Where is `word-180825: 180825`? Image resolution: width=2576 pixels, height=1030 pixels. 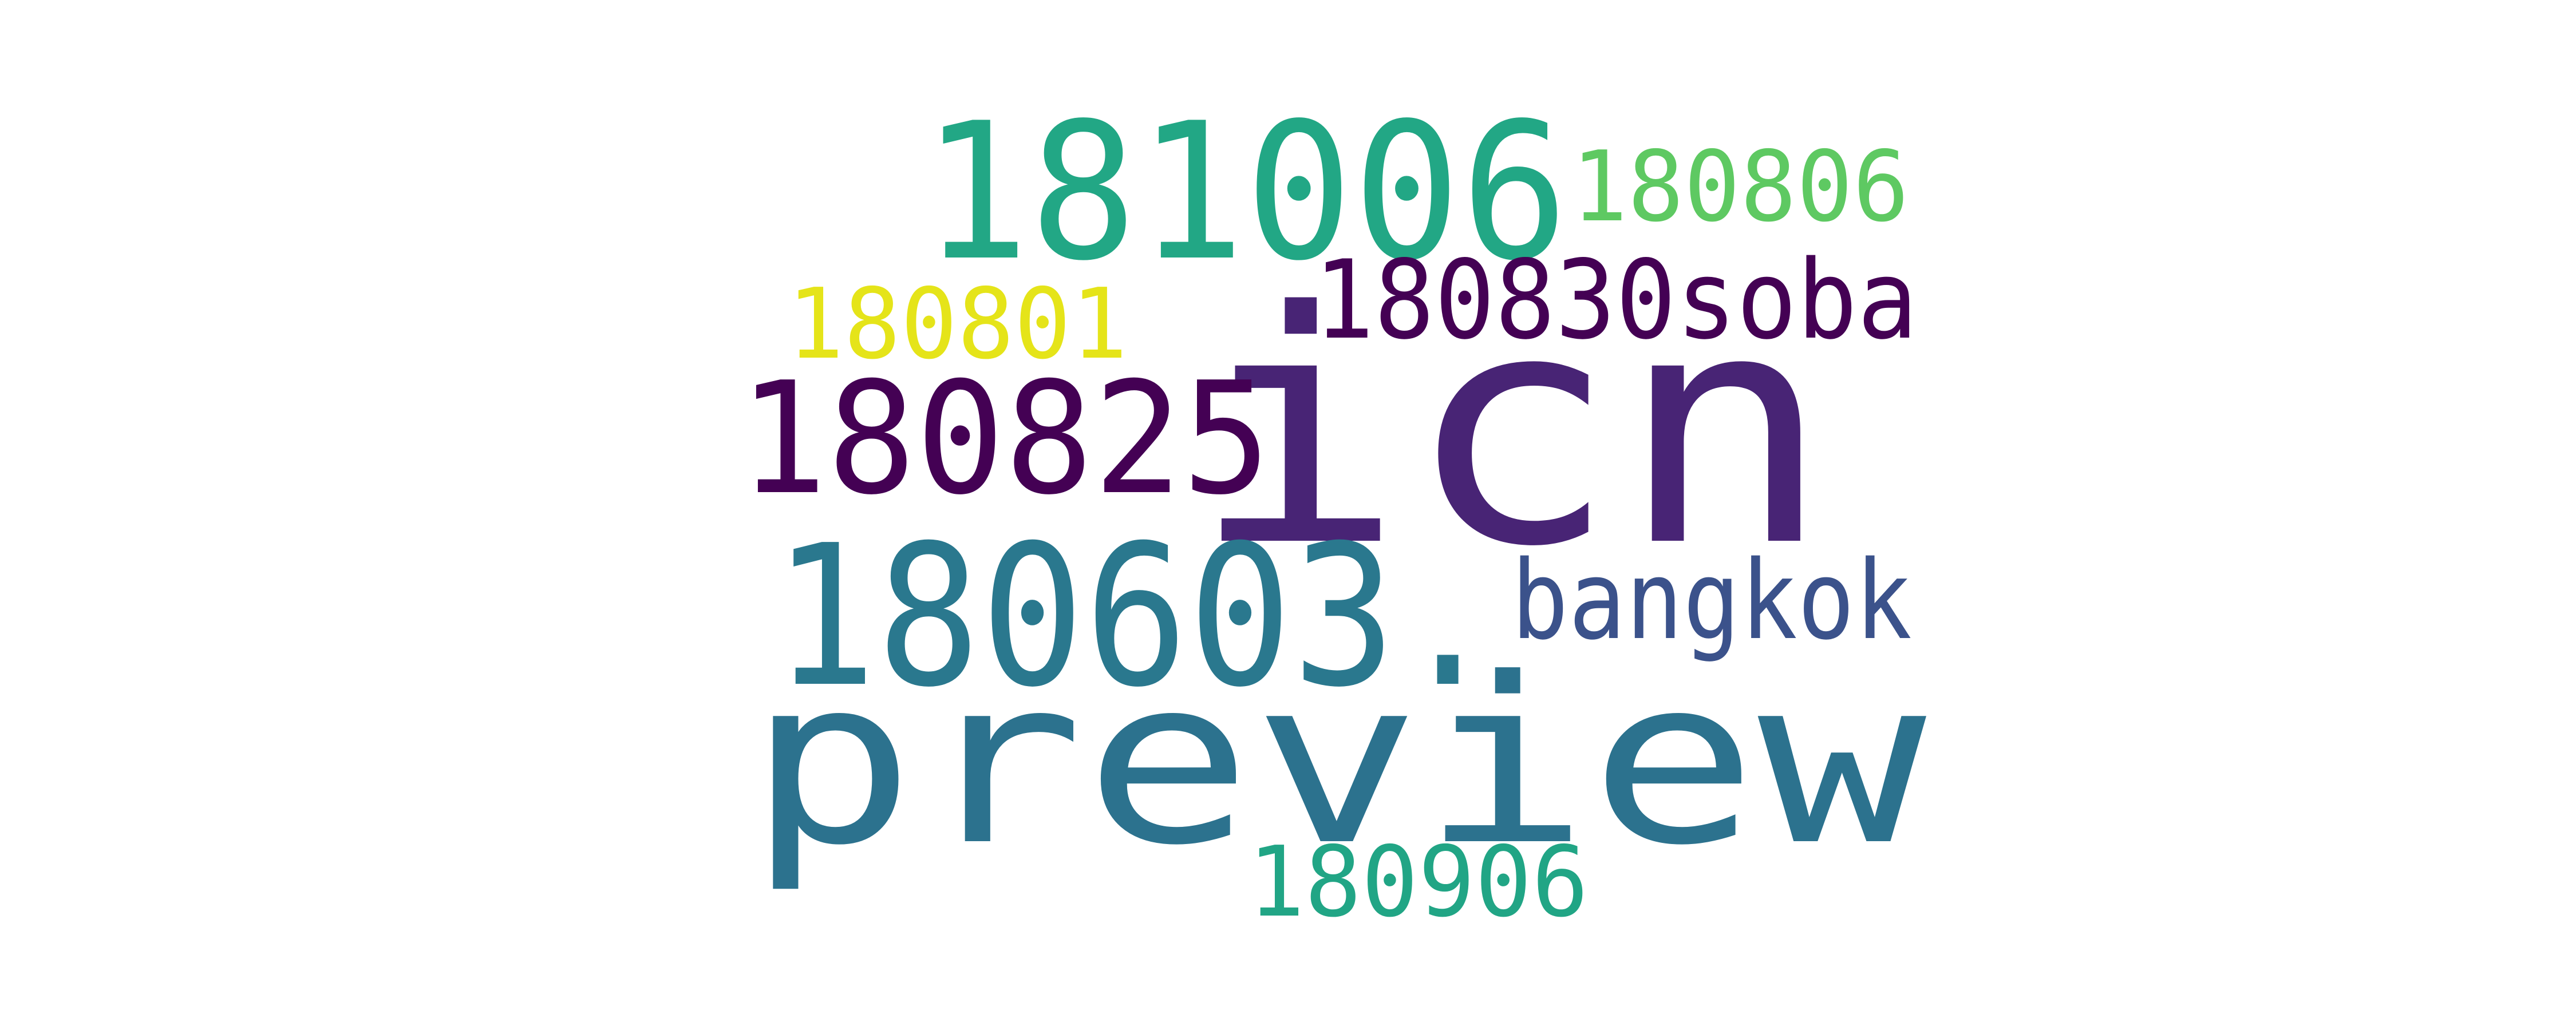
word-180825: 180825 is located at coordinates (1004, 438).